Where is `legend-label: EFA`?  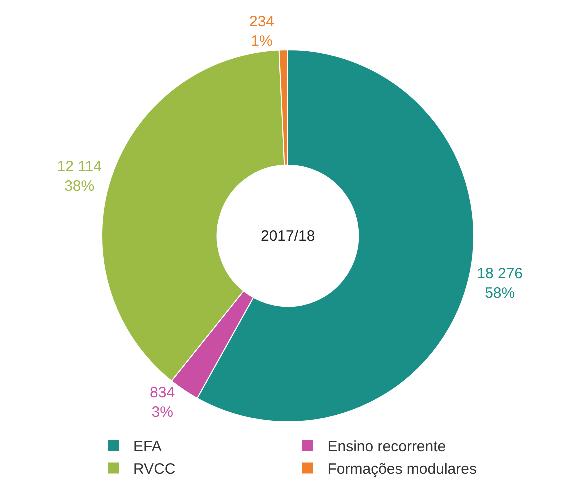 legend-label: EFA is located at coordinates (148, 447).